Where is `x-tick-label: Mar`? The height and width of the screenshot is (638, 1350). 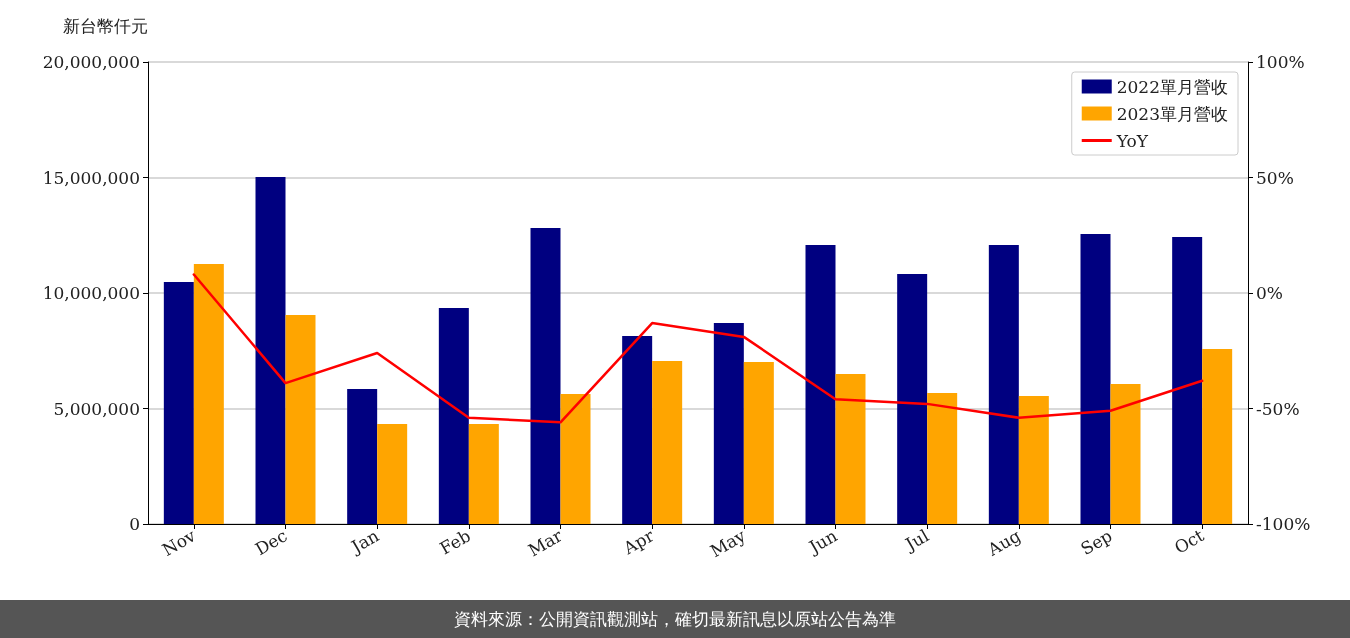 x-tick-label: Mar is located at coordinates (545, 542).